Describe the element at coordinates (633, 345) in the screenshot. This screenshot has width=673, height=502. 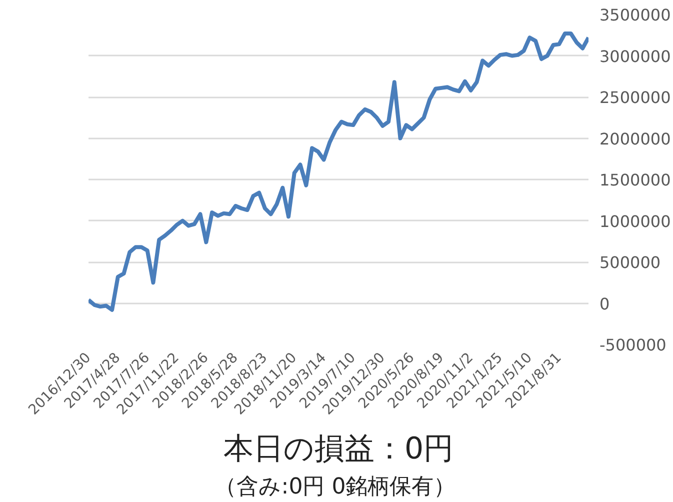
I see `y-tick-label: -500000` at that location.